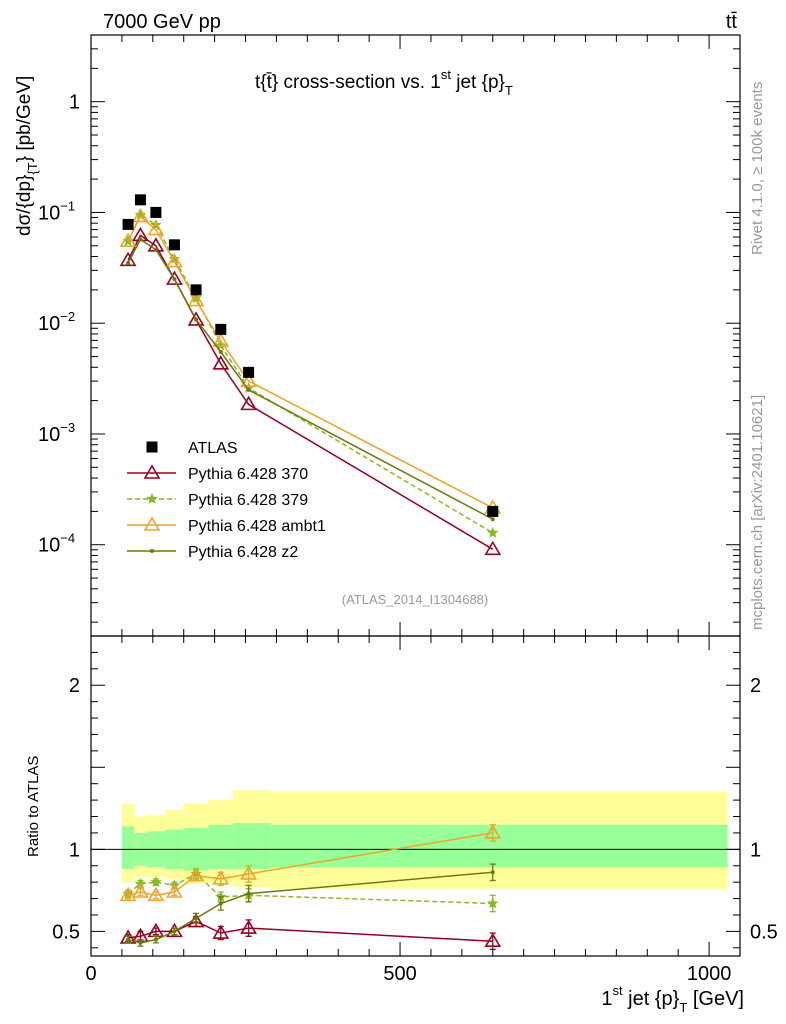 The image size is (786, 1024). I want to click on x-tick-label-2: 1000, so click(709, 974).